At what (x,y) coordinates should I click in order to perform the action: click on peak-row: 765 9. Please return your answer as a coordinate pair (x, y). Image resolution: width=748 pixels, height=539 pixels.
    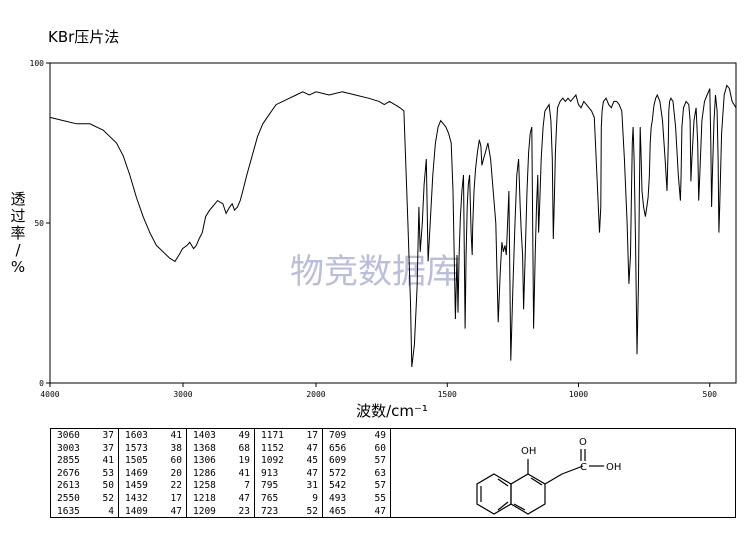
    Looking at the image, I should click on (289, 499).